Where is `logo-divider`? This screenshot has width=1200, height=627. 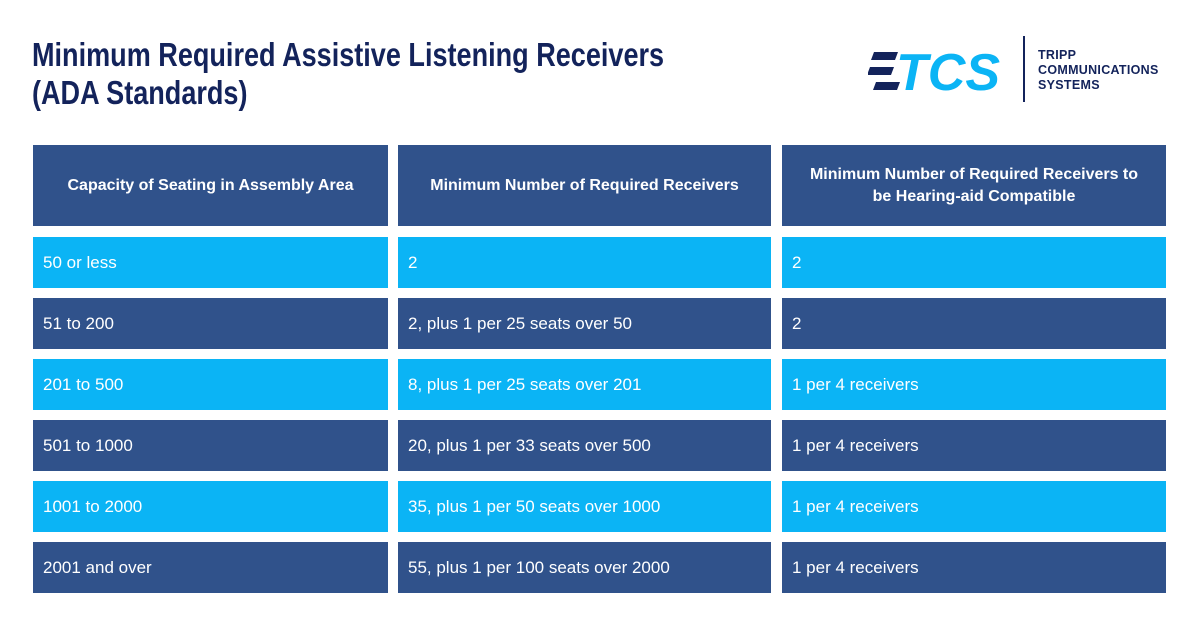
logo-divider is located at coordinates (1024, 69).